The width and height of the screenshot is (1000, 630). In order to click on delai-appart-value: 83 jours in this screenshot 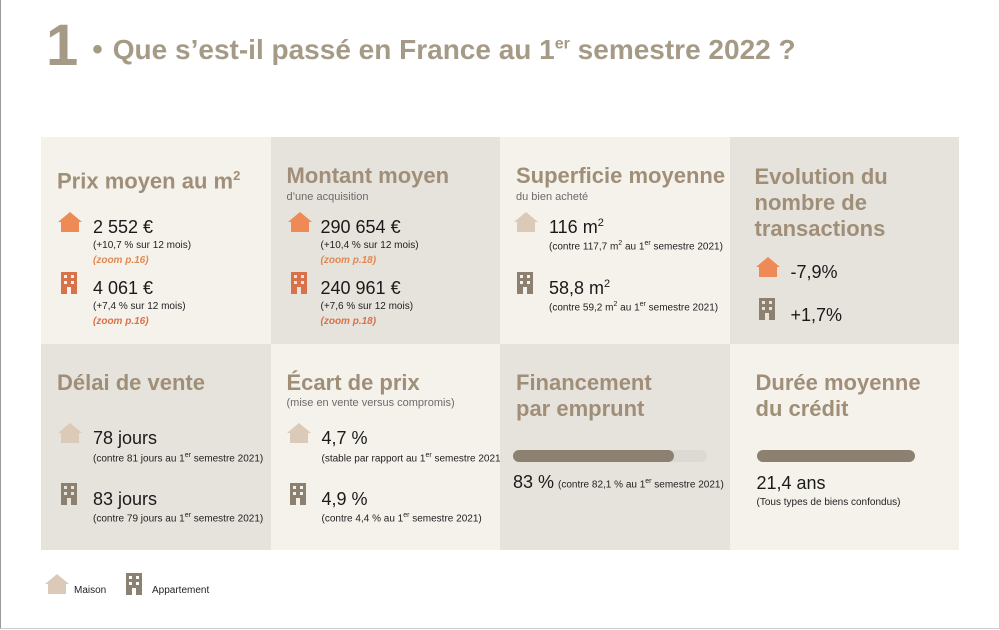, I will do `click(125, 498)`.